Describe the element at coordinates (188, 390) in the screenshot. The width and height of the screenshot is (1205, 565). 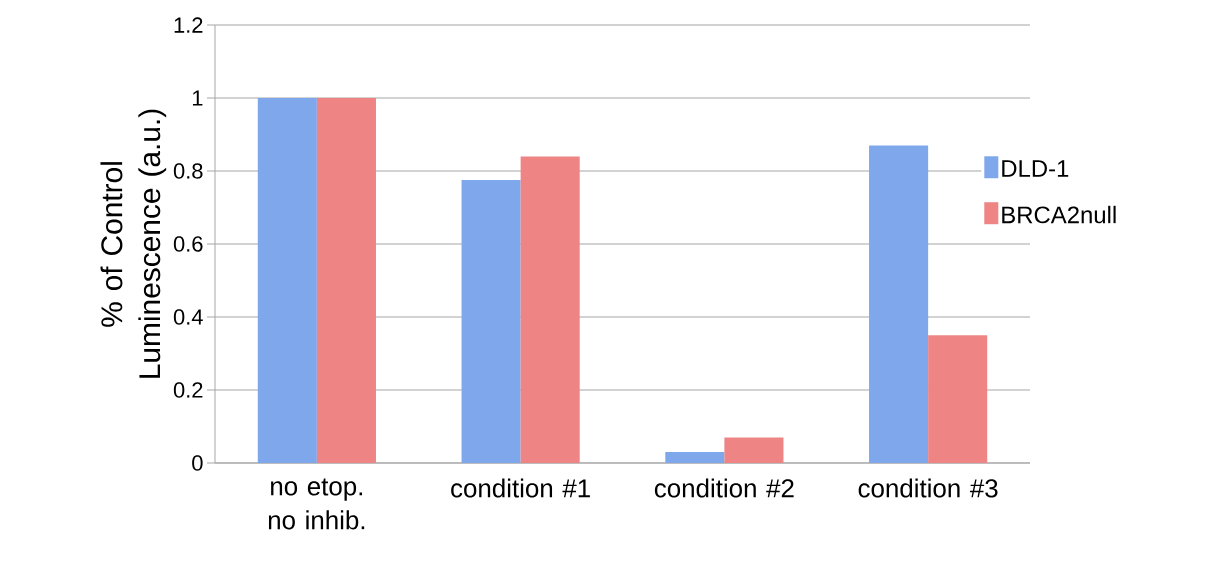
I see `y-tick-label: 0.2` at that location.